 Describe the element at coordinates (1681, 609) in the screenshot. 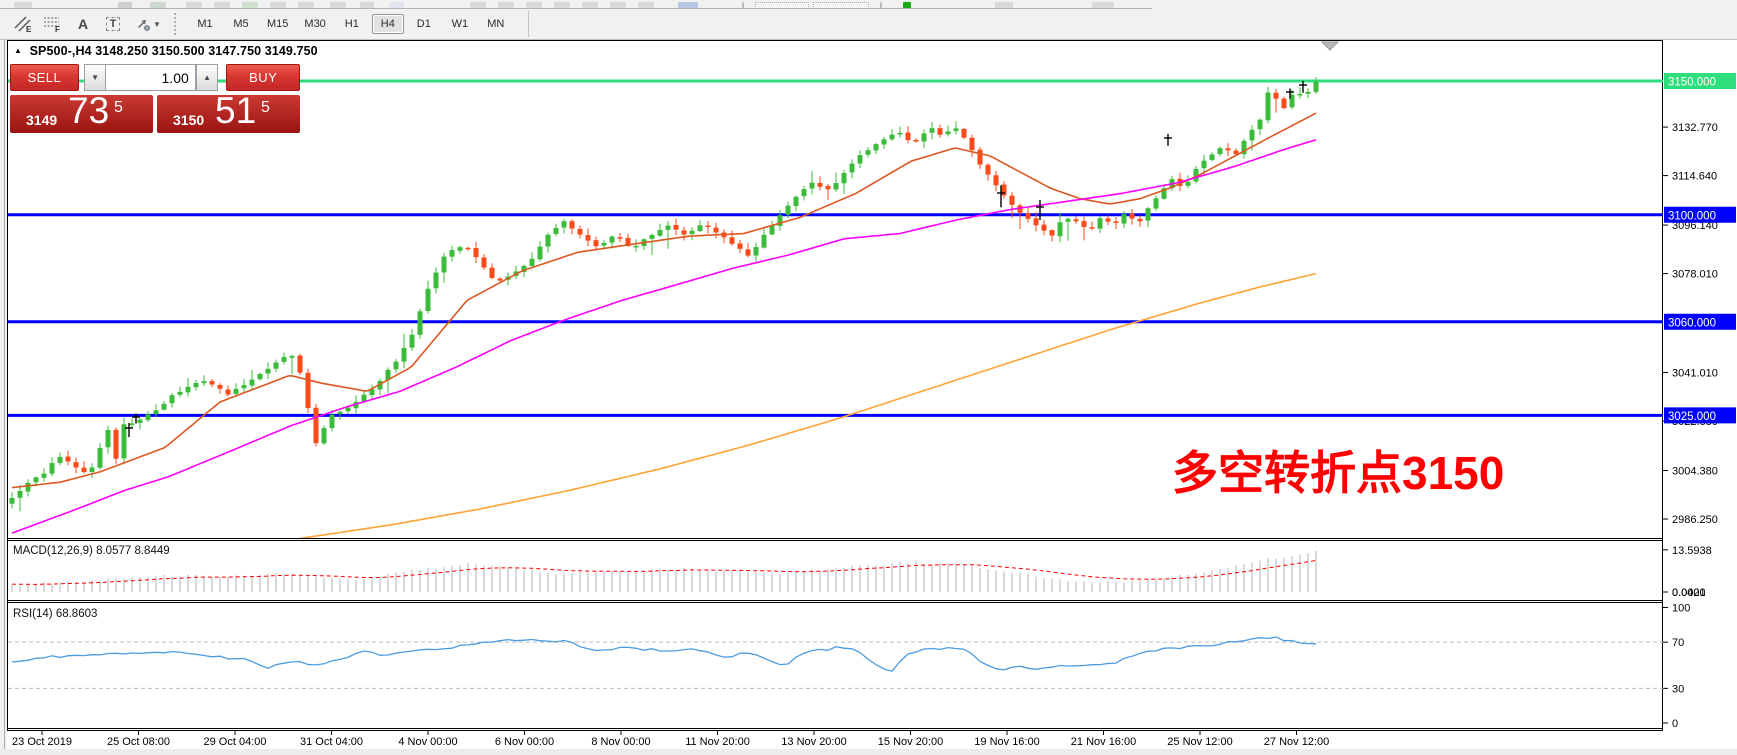

I see `svg-text: 100` at that location.